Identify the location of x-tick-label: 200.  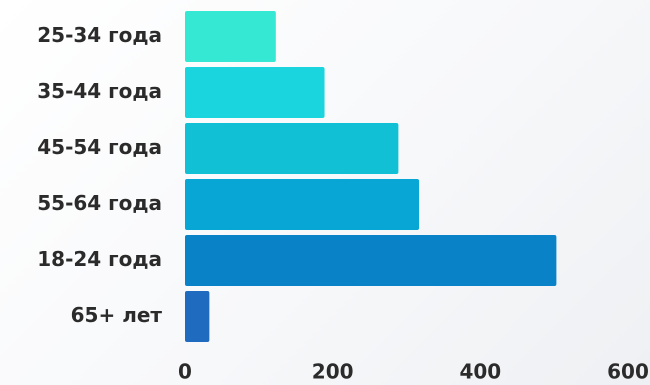
(333, 372).